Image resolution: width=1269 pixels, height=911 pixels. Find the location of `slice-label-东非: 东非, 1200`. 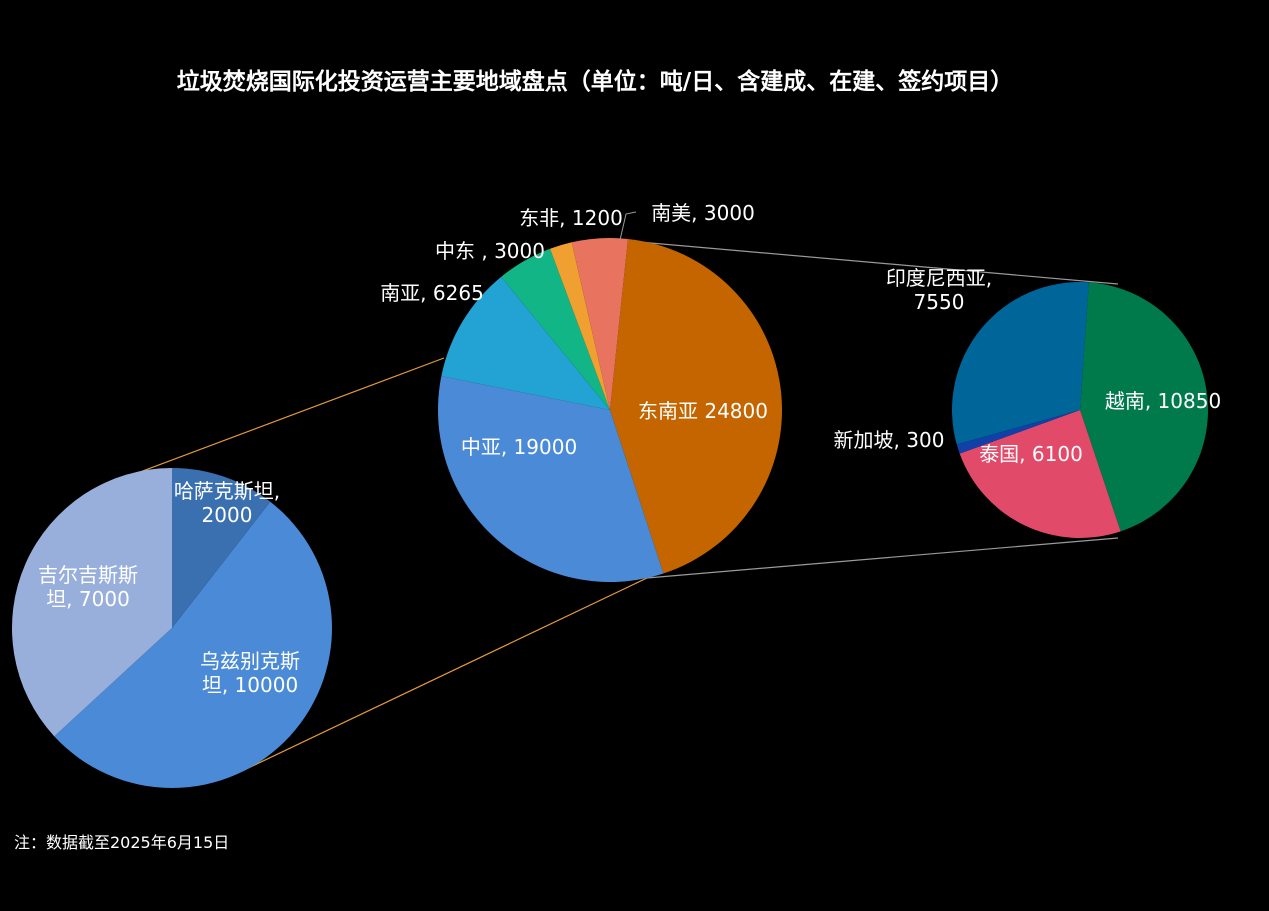

slice-label-东非: 东非, 1200 is located at coordinates (571, 218).